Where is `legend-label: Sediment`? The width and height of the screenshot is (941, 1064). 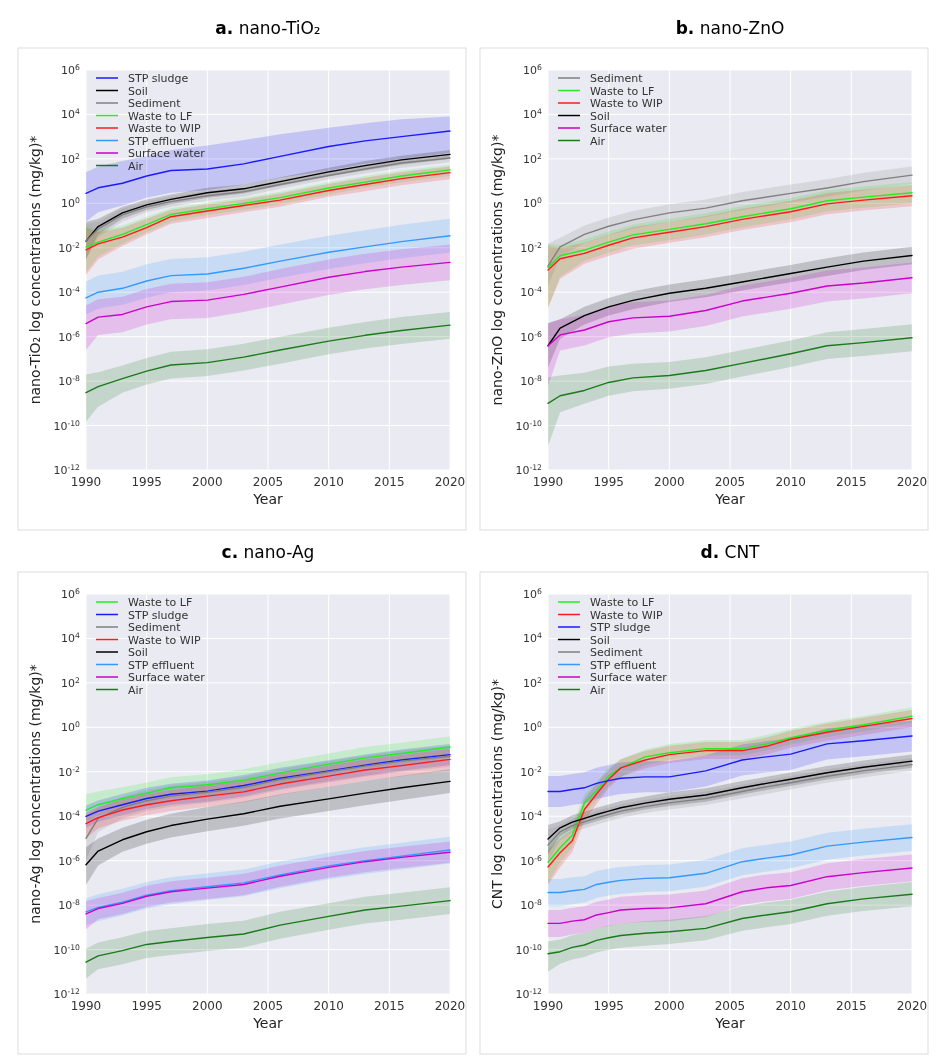 legend-label: Sediment is located at coordinates (155, 627).